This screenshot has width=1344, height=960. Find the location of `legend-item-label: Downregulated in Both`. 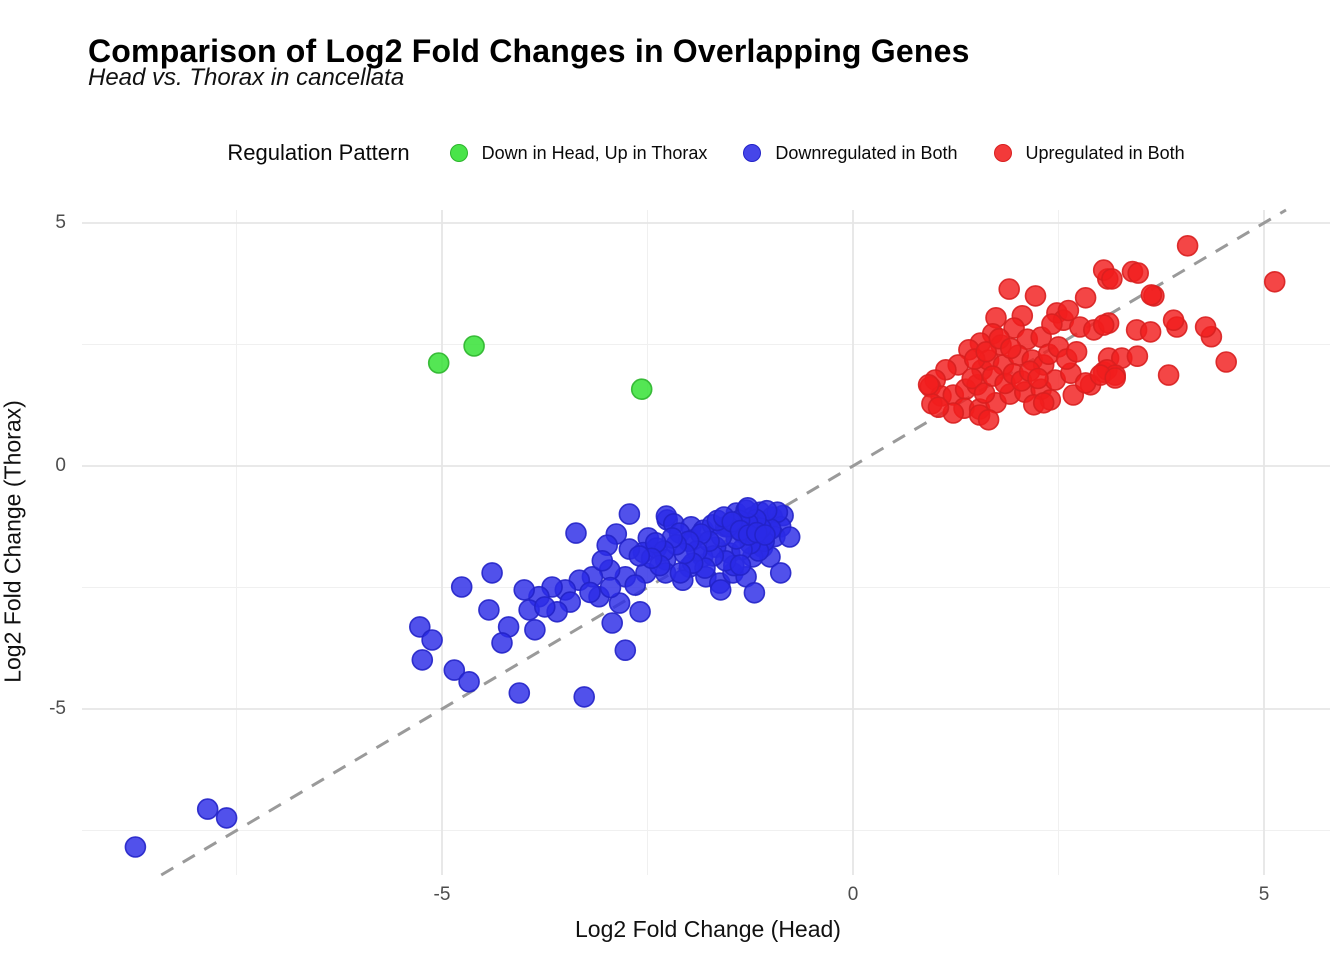

legend-item-label: Downregulated in Both is located at coordinates (866, 152).